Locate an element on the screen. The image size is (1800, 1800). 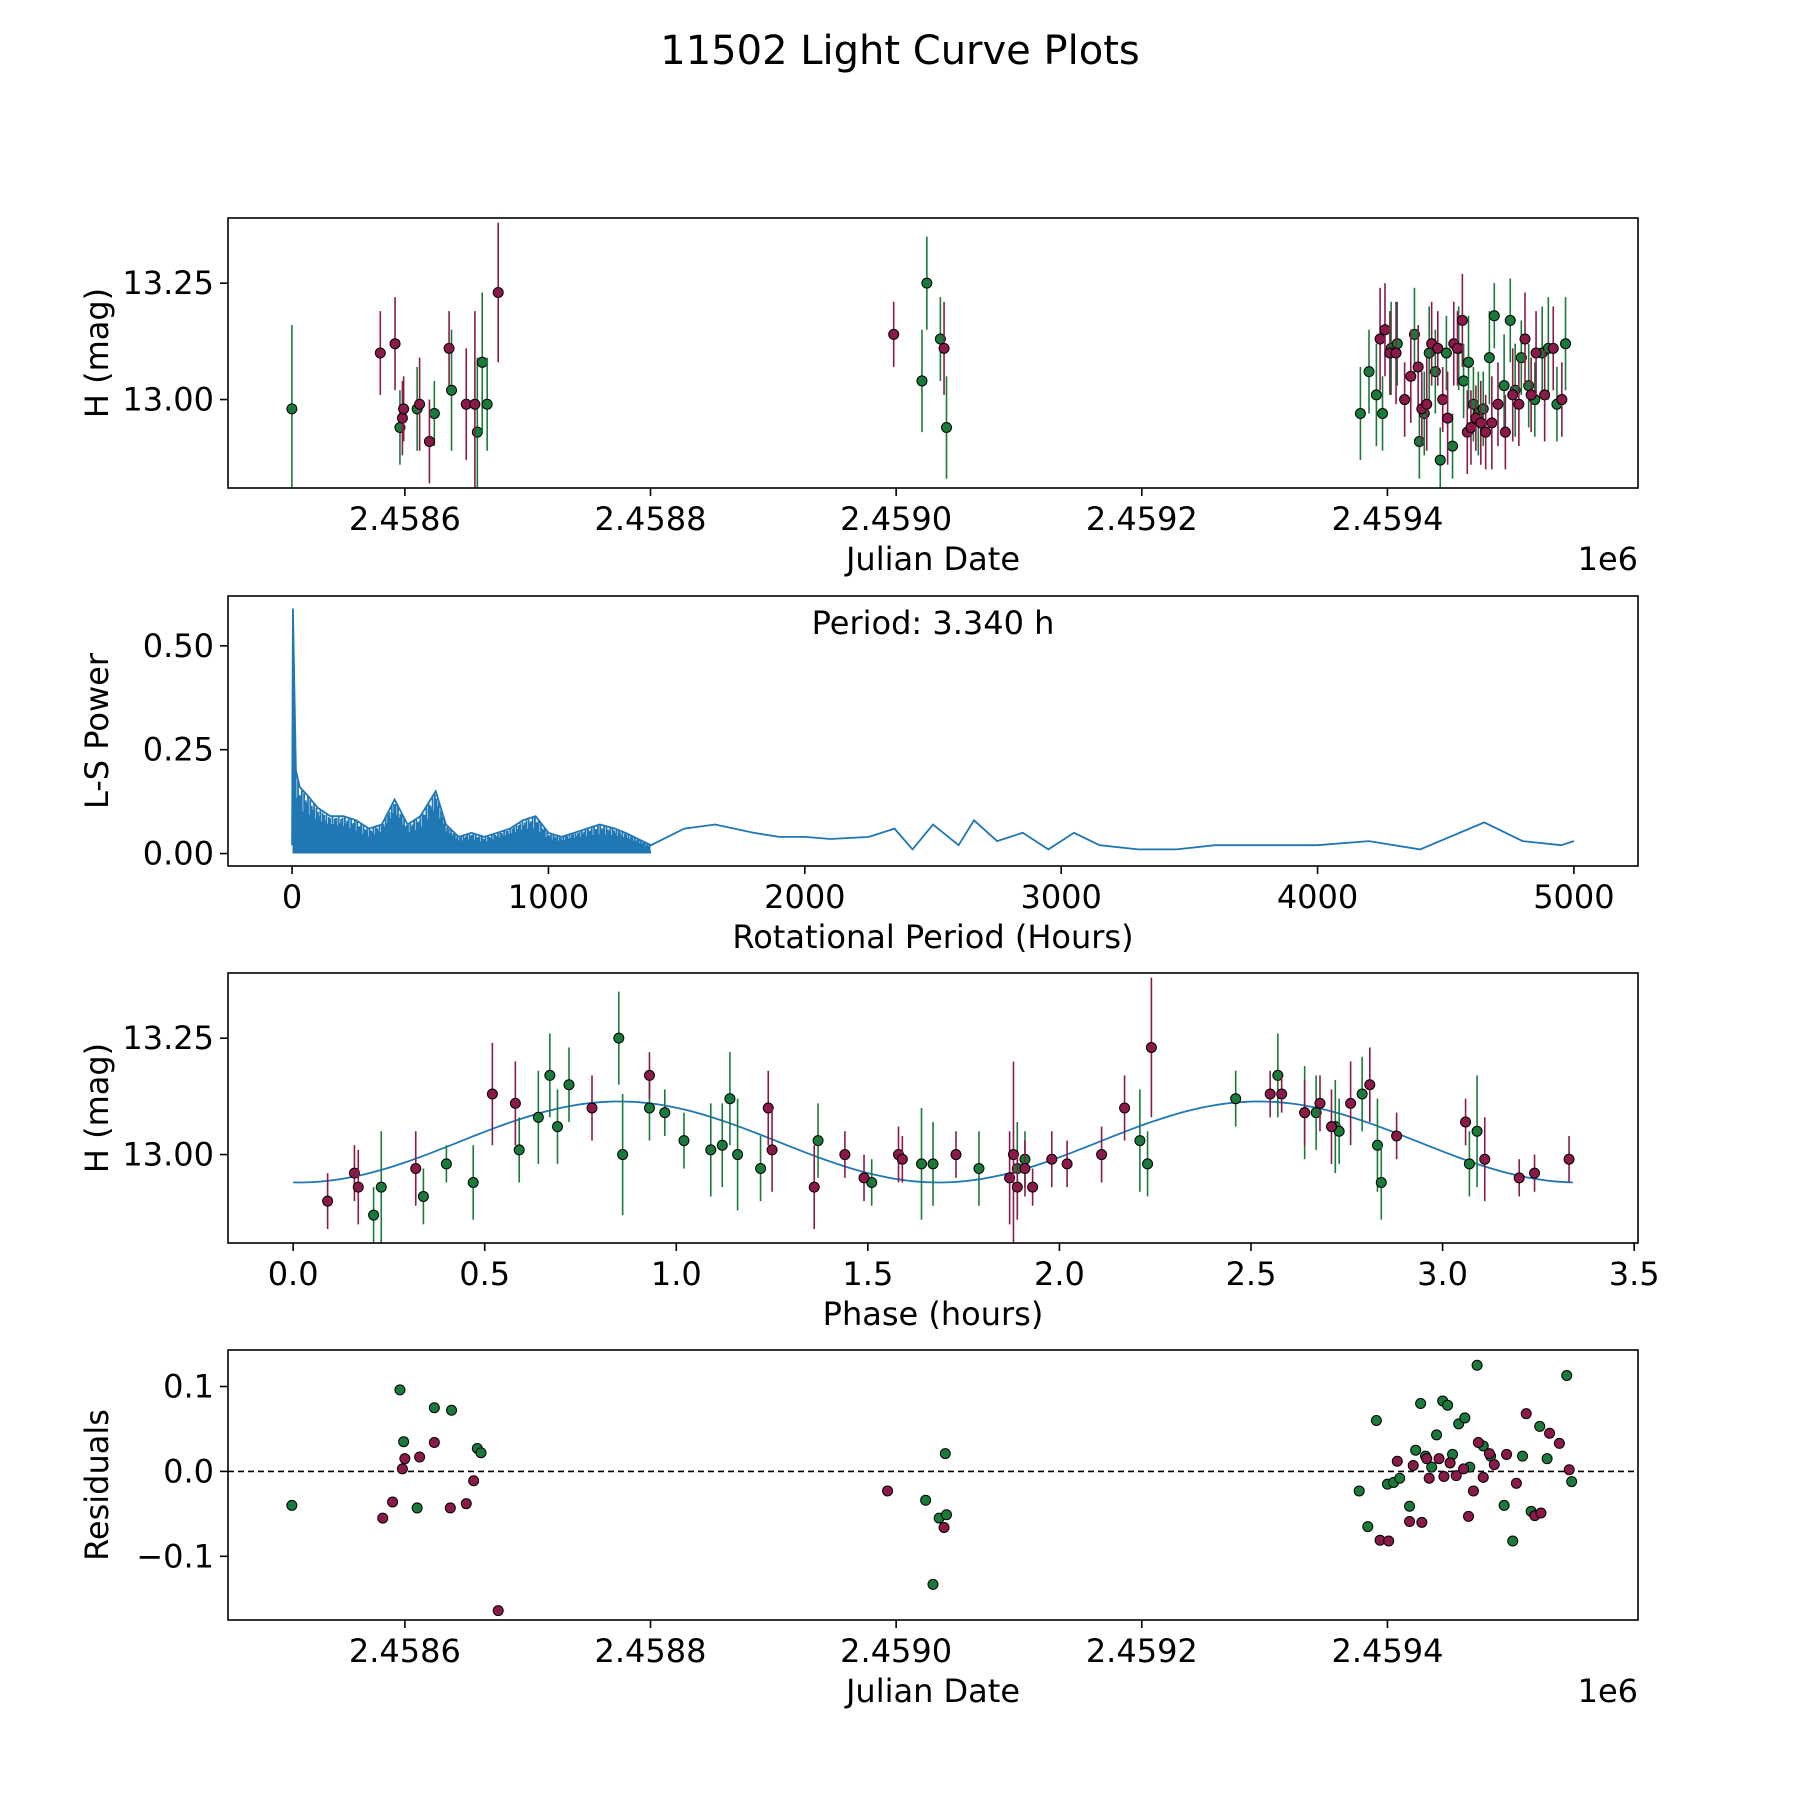
x-tick-label: 5000 is located at coordinates (1573, 897).